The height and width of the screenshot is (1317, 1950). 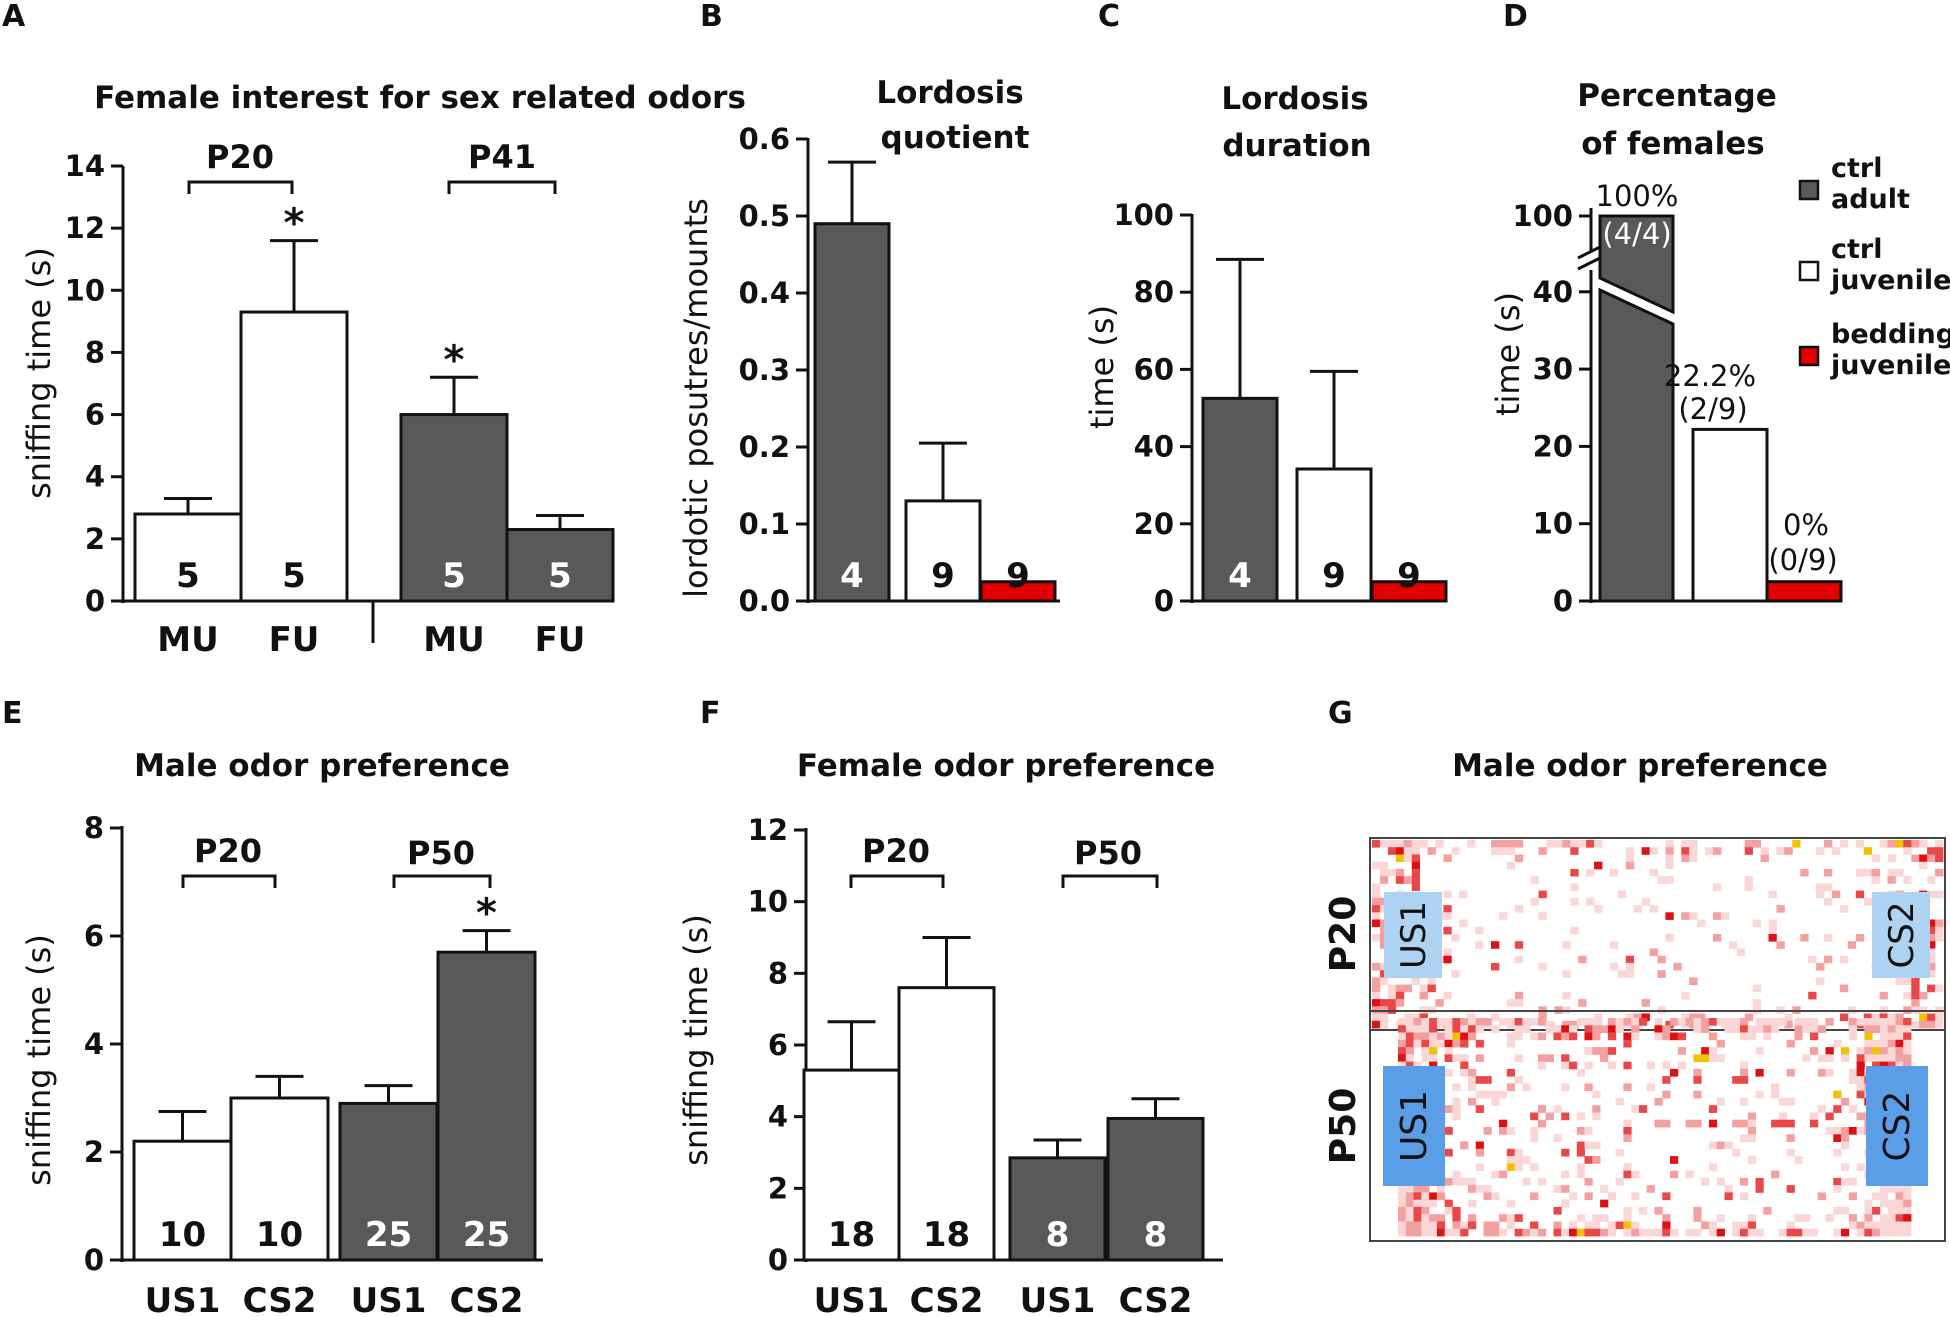 I want to click on zone-label-right: CS2, so click(x=1897, y=1126).